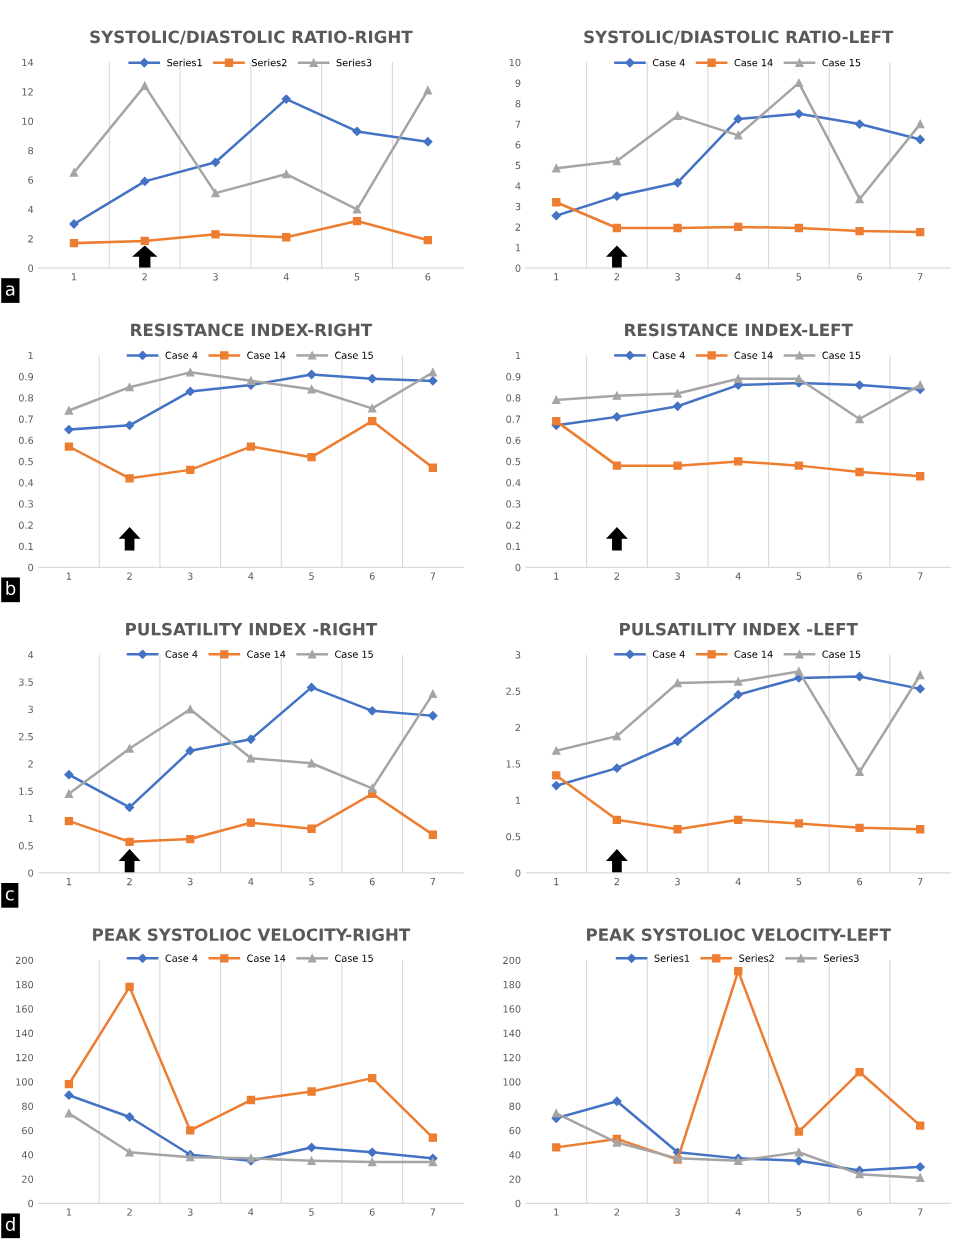 Image resolution: width=965 pixels, height=1247 pixels. Describe the element at coordinates (513, 546) in the screenshot. I see `y-tick-label: 0.1` at that location.